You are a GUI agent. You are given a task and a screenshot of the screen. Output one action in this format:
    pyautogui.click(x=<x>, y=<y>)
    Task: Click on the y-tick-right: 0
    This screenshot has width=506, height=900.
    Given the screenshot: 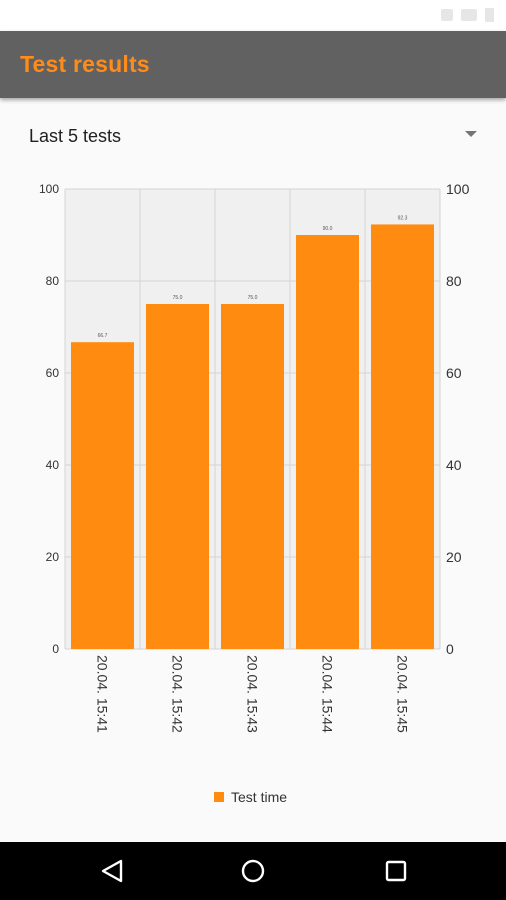 What is the action you would take?
    pyautogui.click(x=450, y=649)
    